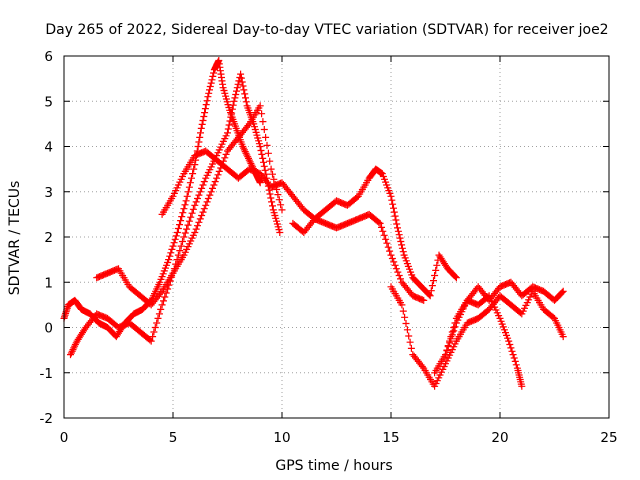  What do you see at coordinates (46, 374) in the screenshot?
I see `y-tick-label: -1` at bounding box center [46, 374].